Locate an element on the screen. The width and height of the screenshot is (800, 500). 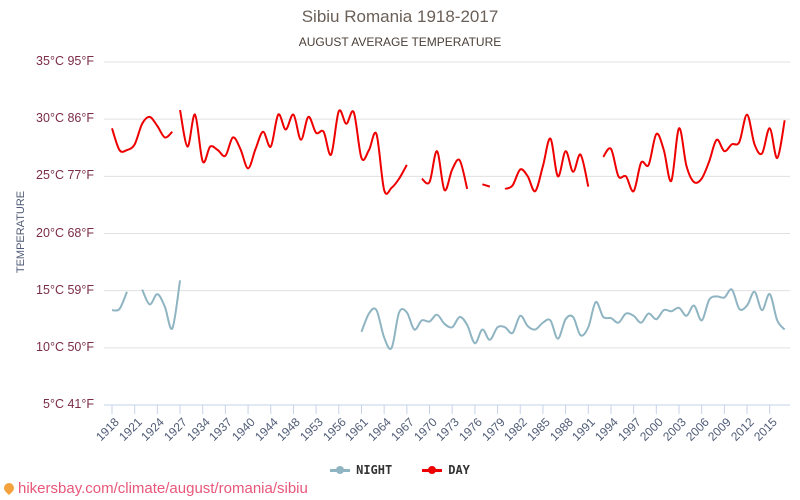
y-tick-label: 25°C 77°F is located at coordinates (65, 175).